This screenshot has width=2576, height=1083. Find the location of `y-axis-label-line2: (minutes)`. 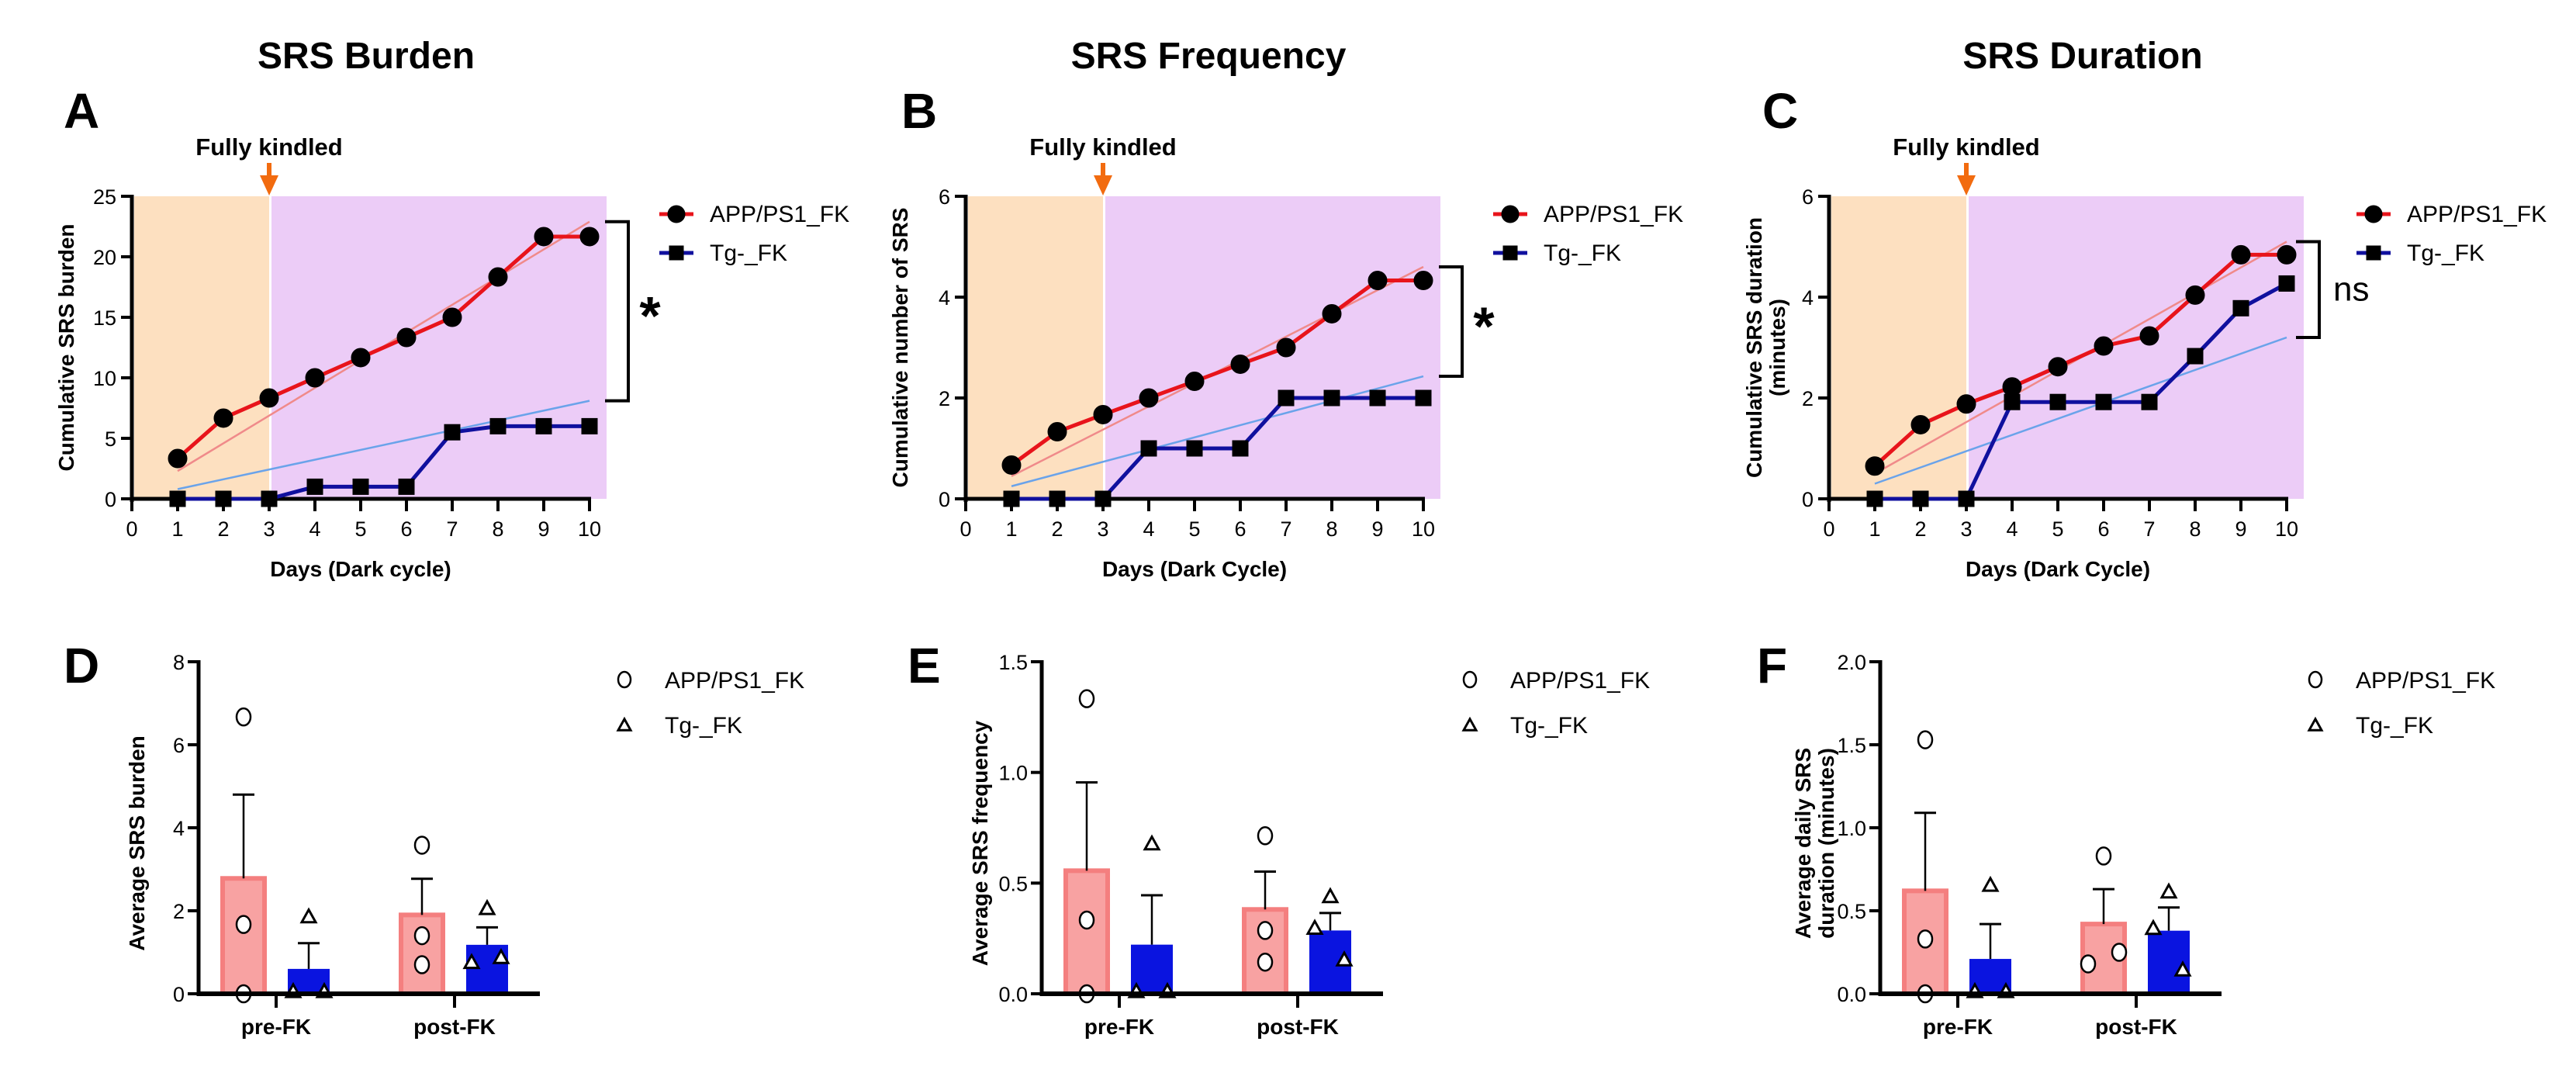

y-axis-label-line2: (minutes) is located at coordinates (1777, 347).